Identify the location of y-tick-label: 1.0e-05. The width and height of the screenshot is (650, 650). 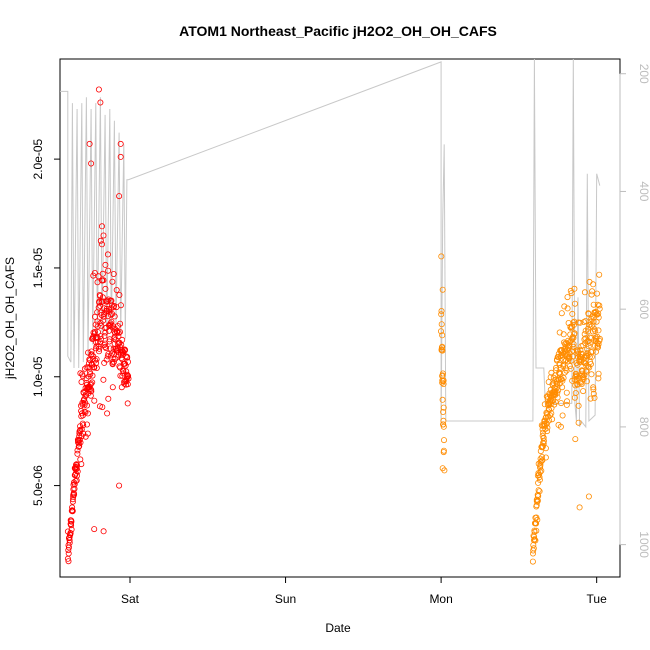
(38, 376).